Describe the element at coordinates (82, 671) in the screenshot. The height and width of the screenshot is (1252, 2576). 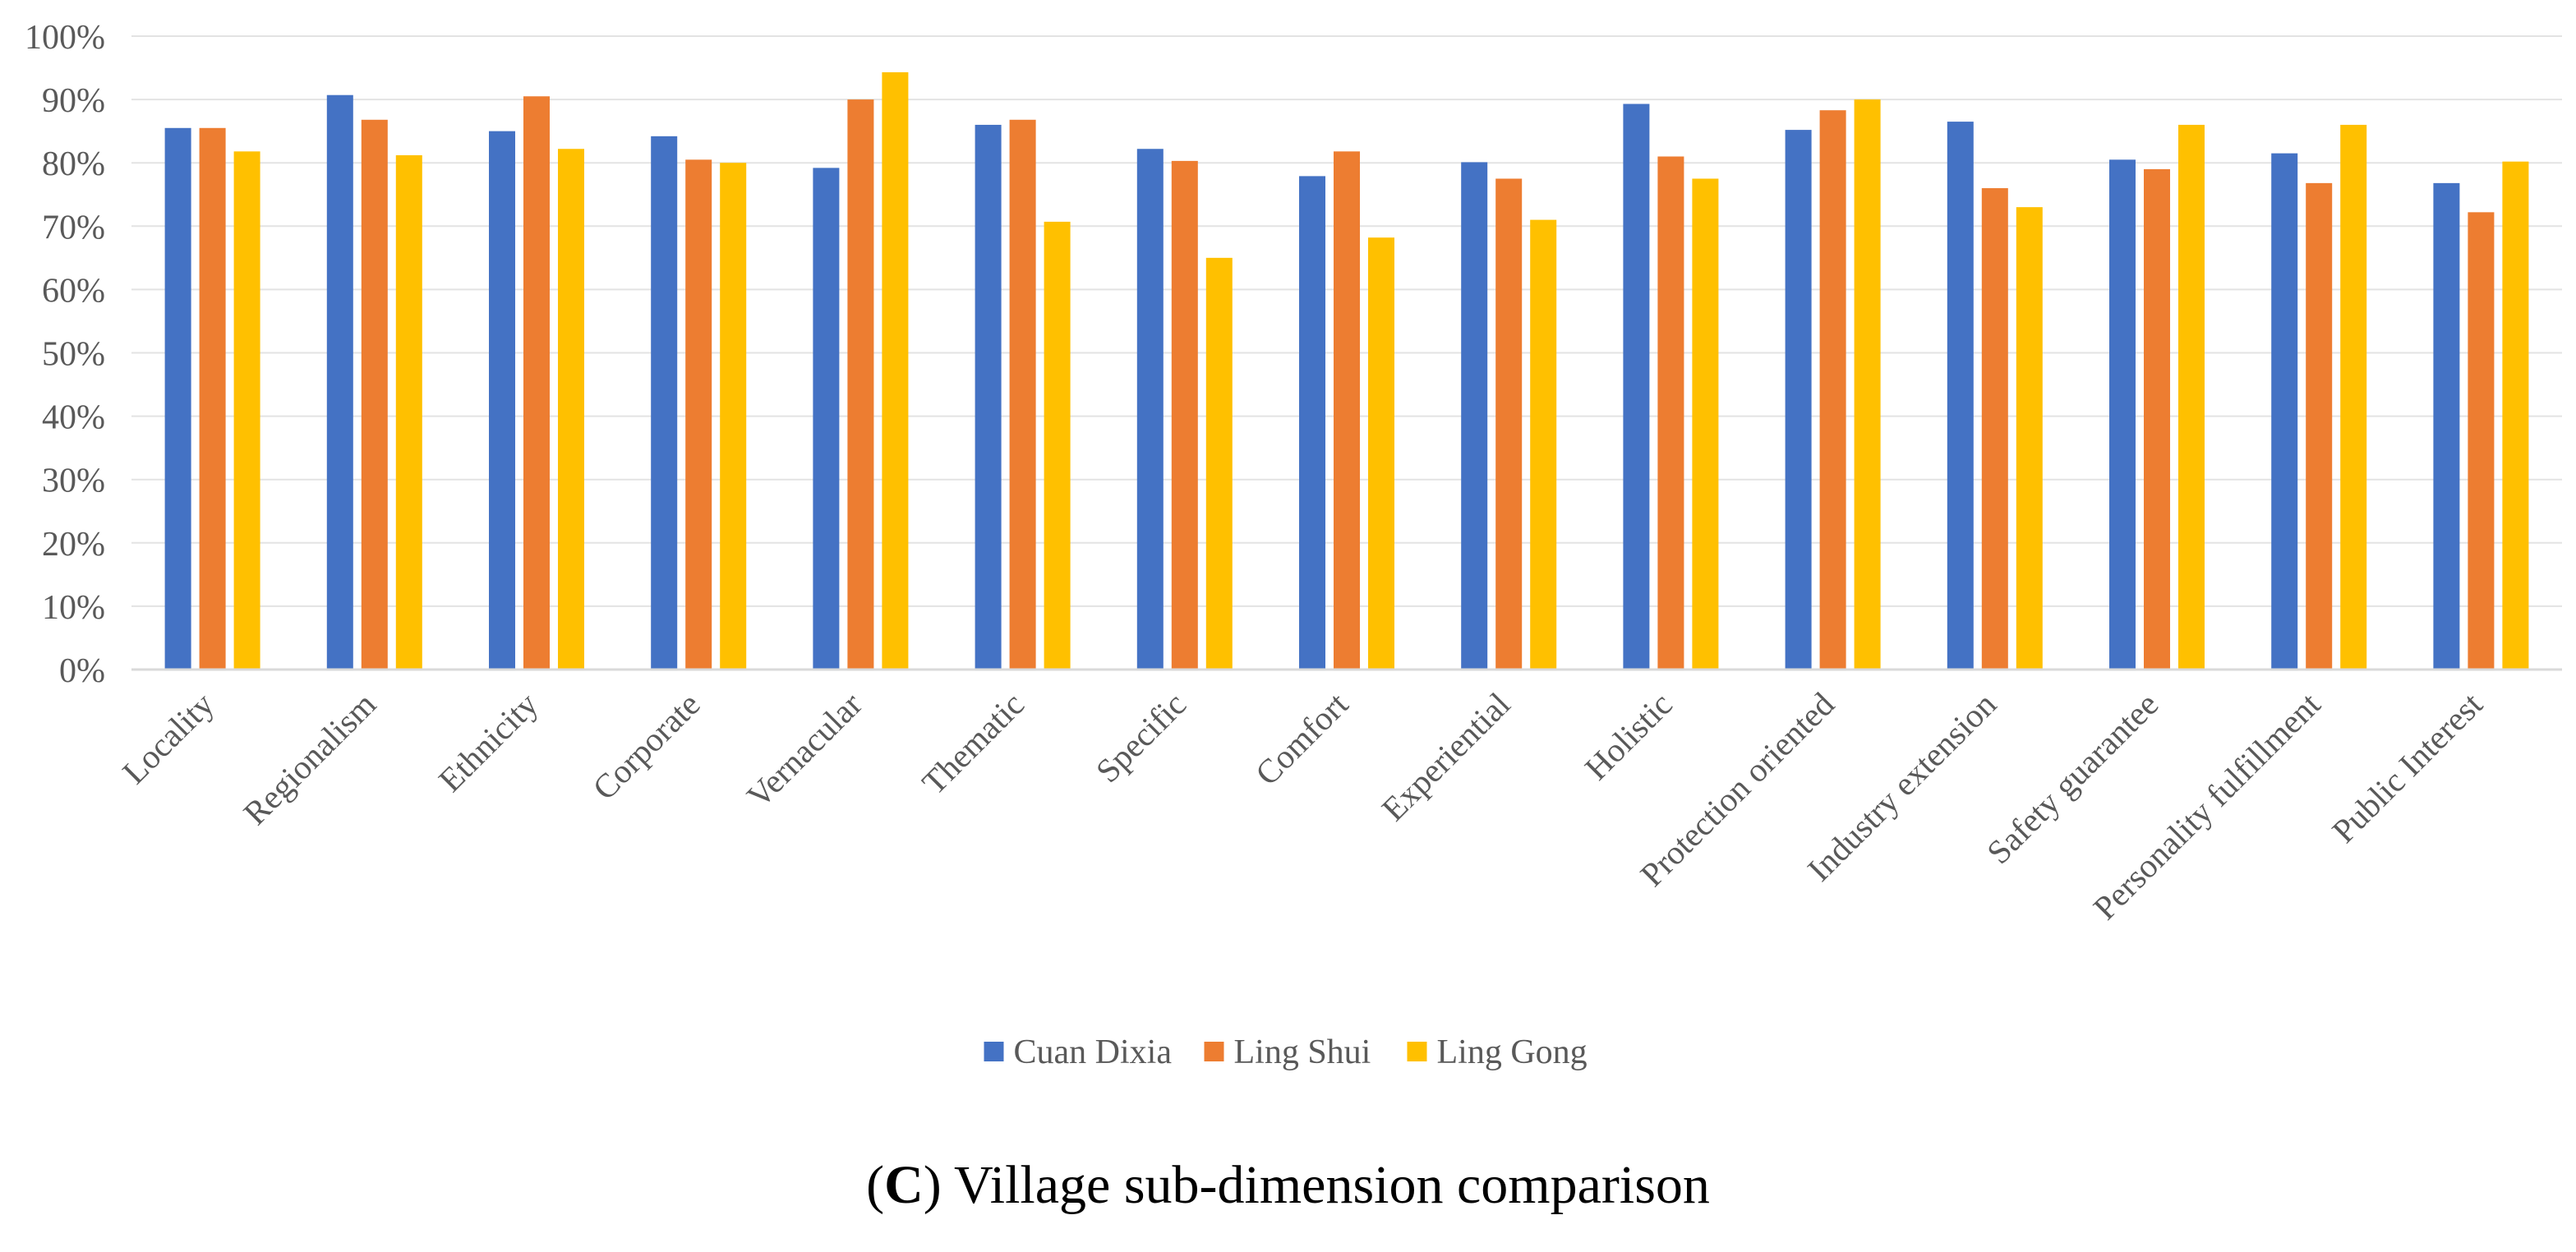
I see `y-tick-label: 0%` at that location.